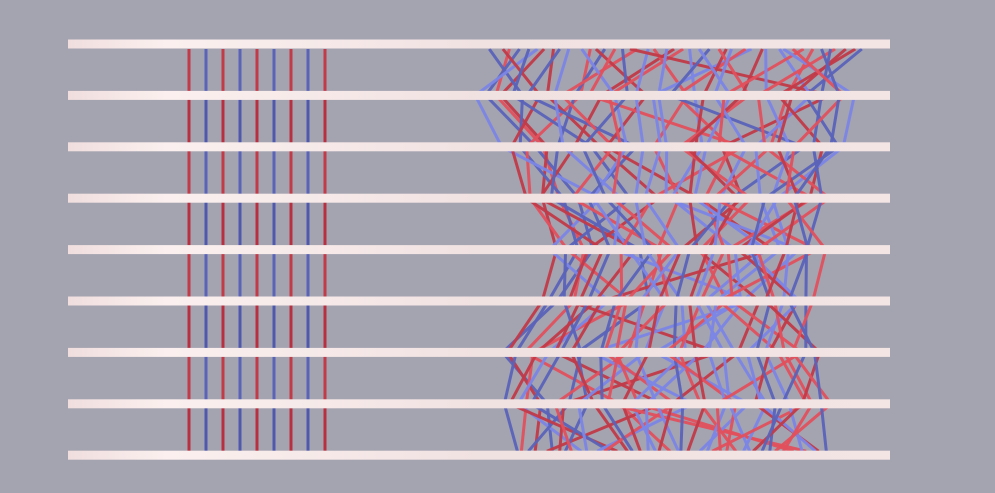 The height and width of the screenshot is (493, 995). I want to click on ordered-strand-group, so click(257, 250).